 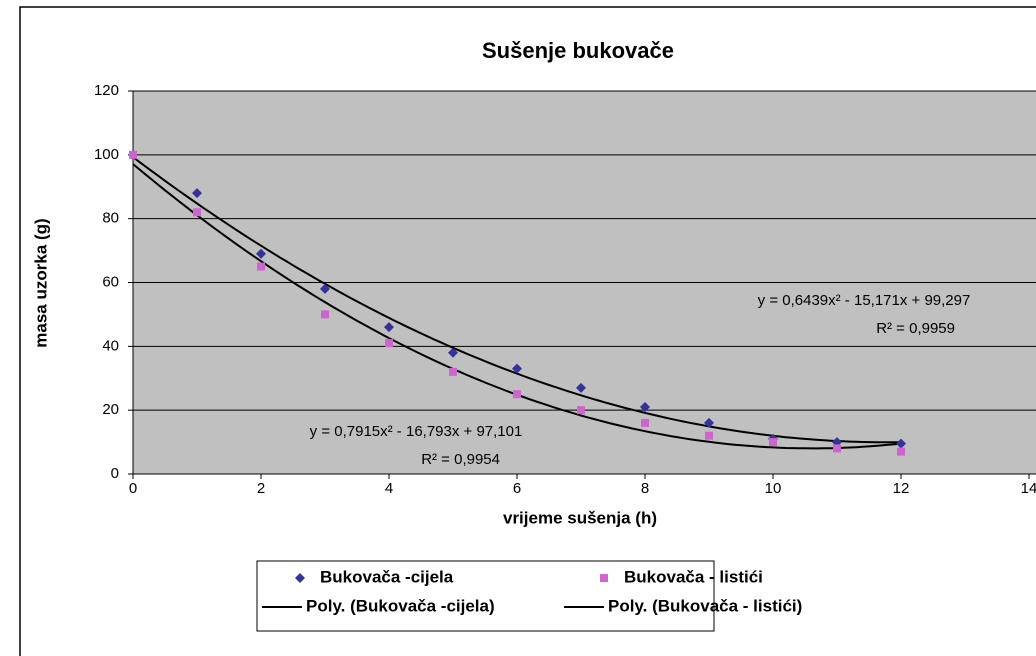 I want to click on trendline-equation: y = 0,6439x² - 15,171x + 99,297, so click(x=864, y=300).